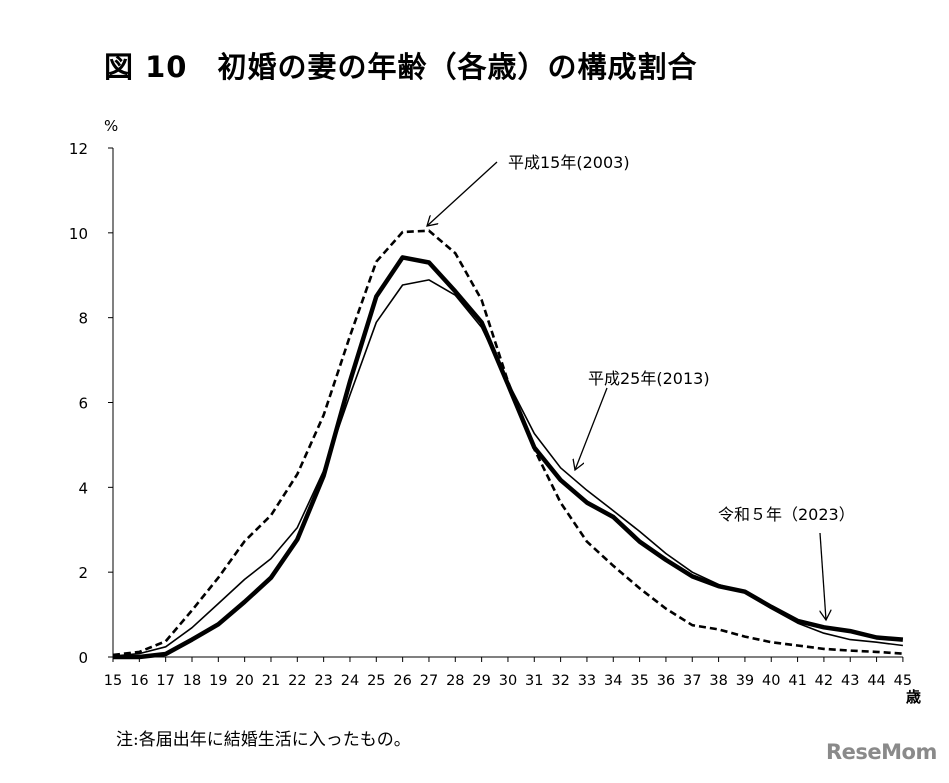  What do you see at coordinates (560, 681) in the screenshot?
I see `x-tick-label: 32` at bounding box center [560, 681].